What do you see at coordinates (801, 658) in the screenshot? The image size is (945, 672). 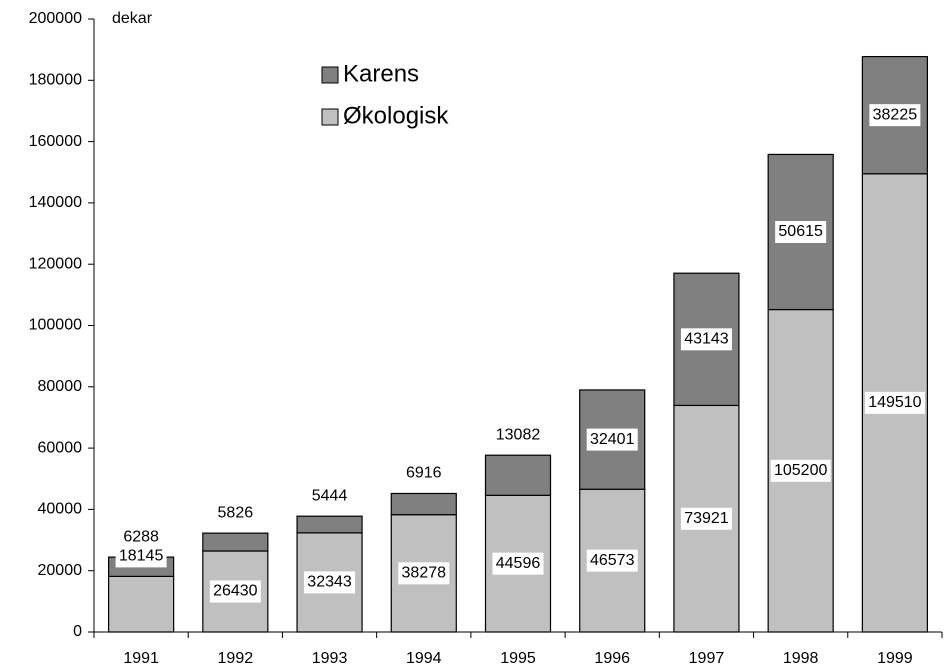 I see `x-tick-label: 1998` at bounding box center [801, 658].